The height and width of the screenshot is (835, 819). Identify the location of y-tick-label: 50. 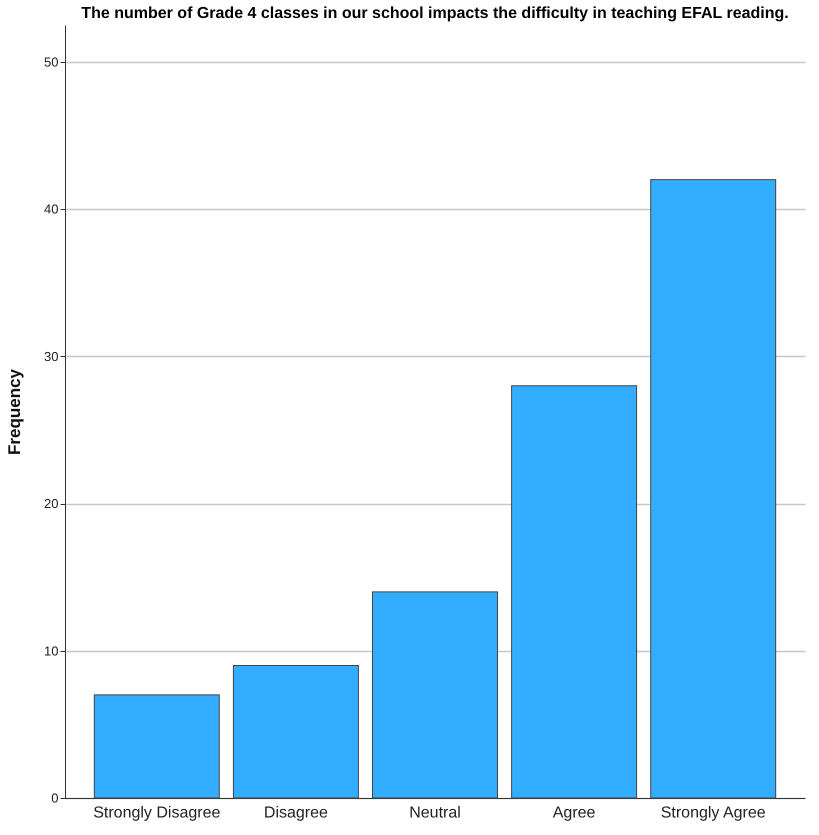
(51, 62).